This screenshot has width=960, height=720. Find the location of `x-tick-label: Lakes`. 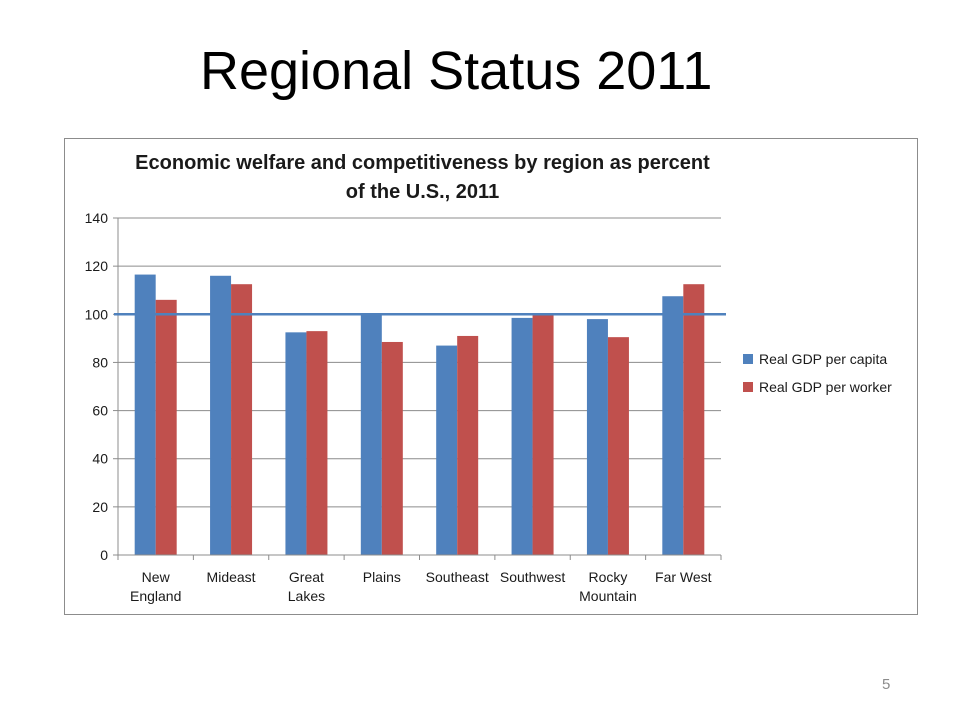

x-tick-label: Lakes is located at coordinates (306, 596).